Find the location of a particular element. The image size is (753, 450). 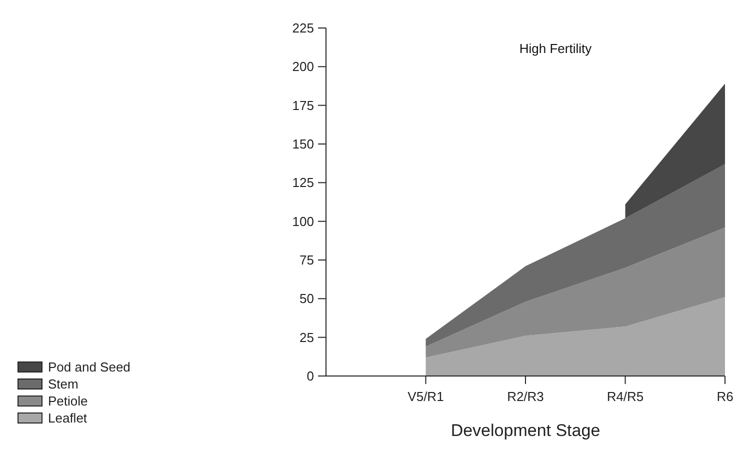

legend-label: Petiole is located at coordinates (68, 401).